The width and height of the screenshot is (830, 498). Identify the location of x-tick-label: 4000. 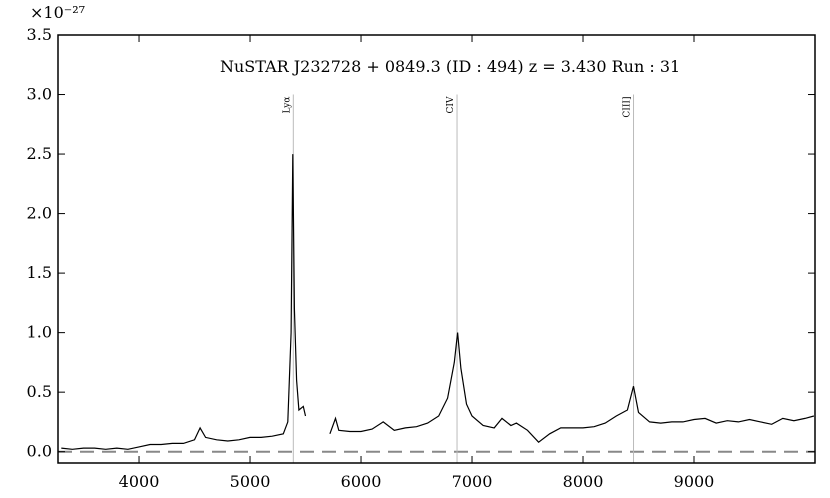
(139, 481).